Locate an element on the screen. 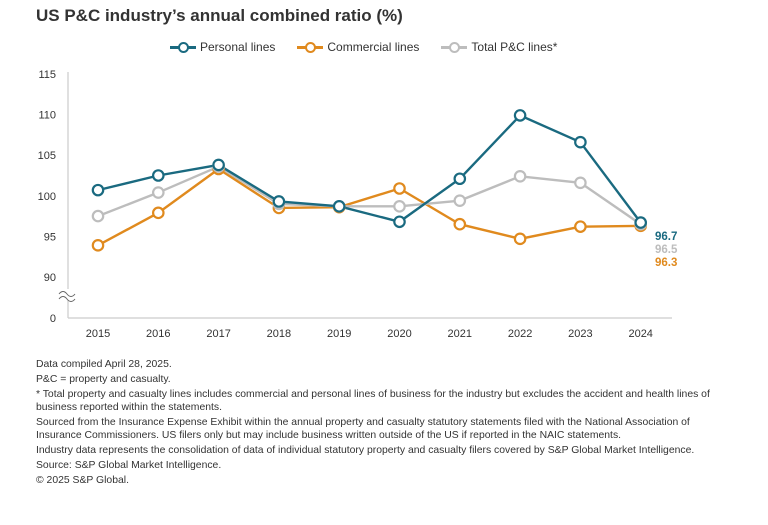  end-value-label: 96.5 is located at coordinates (666, 250).